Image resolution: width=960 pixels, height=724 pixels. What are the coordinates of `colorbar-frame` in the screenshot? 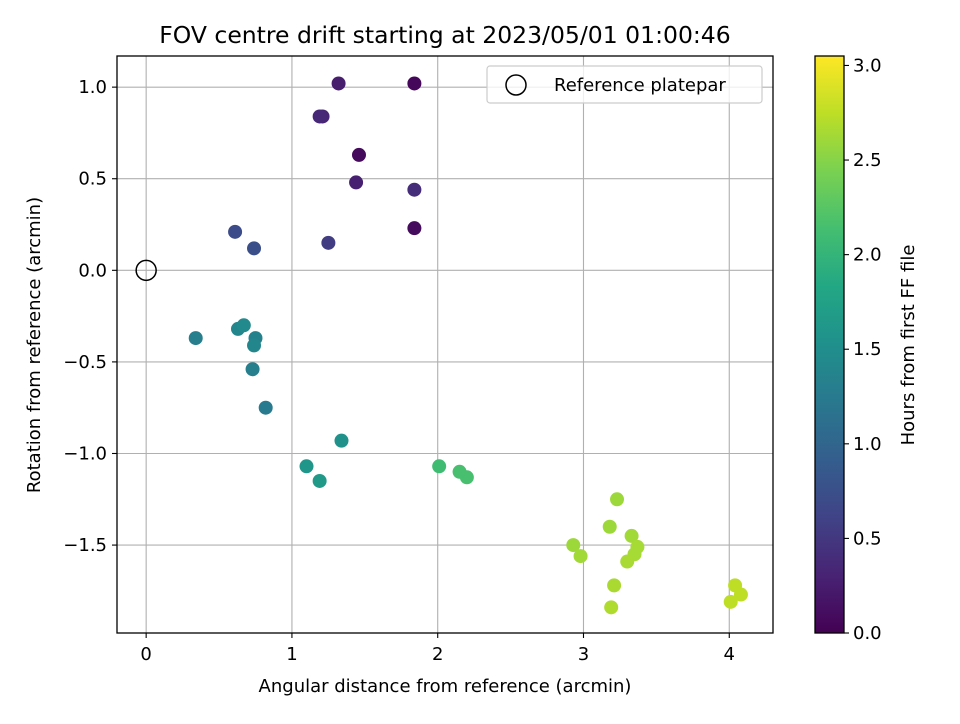 It's located at (829, 344).